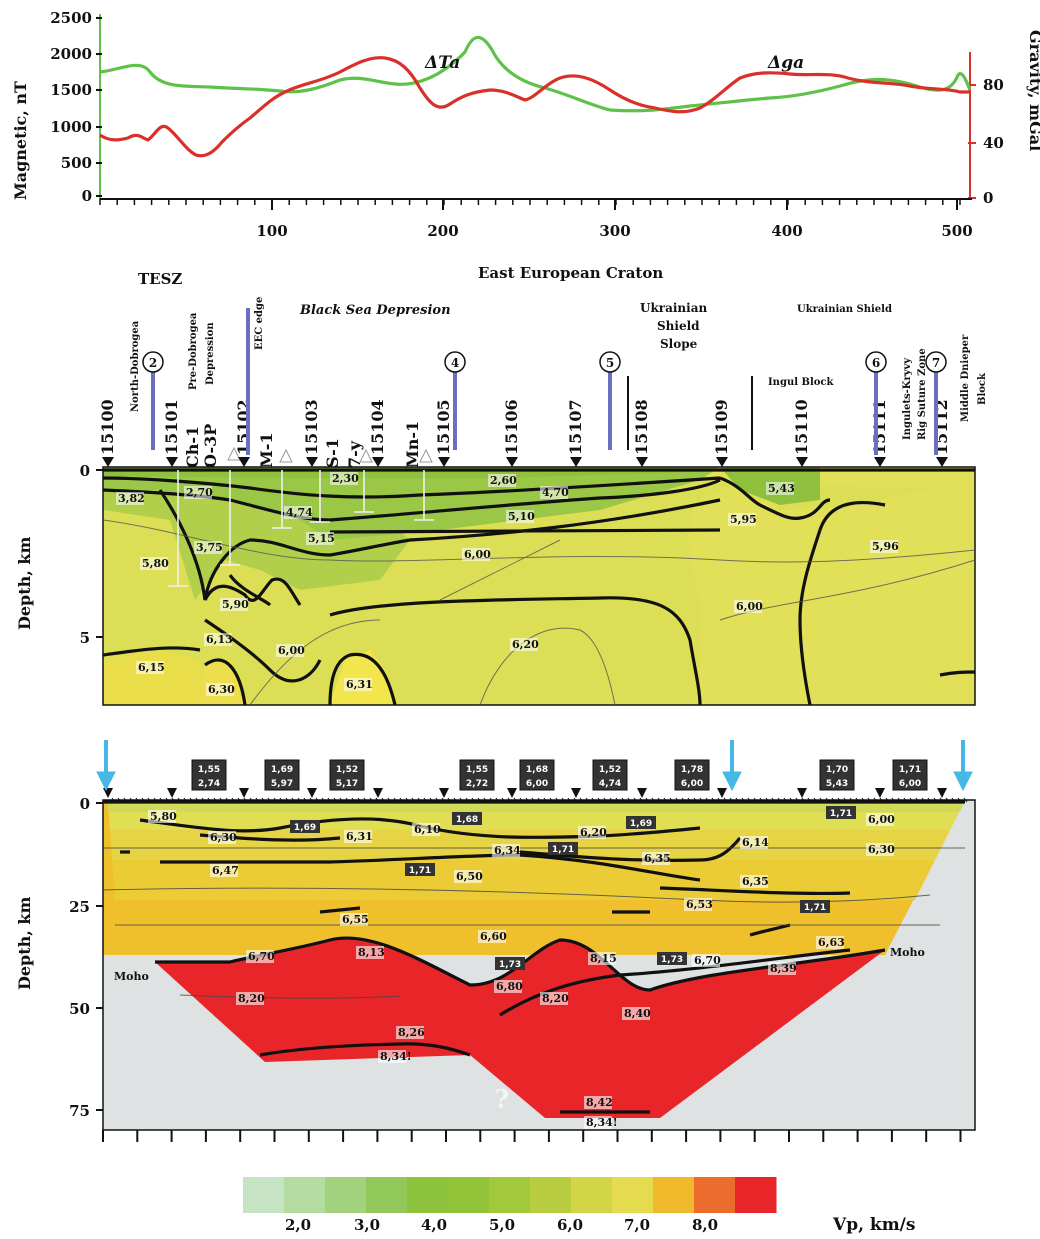 The width and height of the screenshot is (1040, 1239). I want to click on density-box-top: 1,71, so click(910, 770).